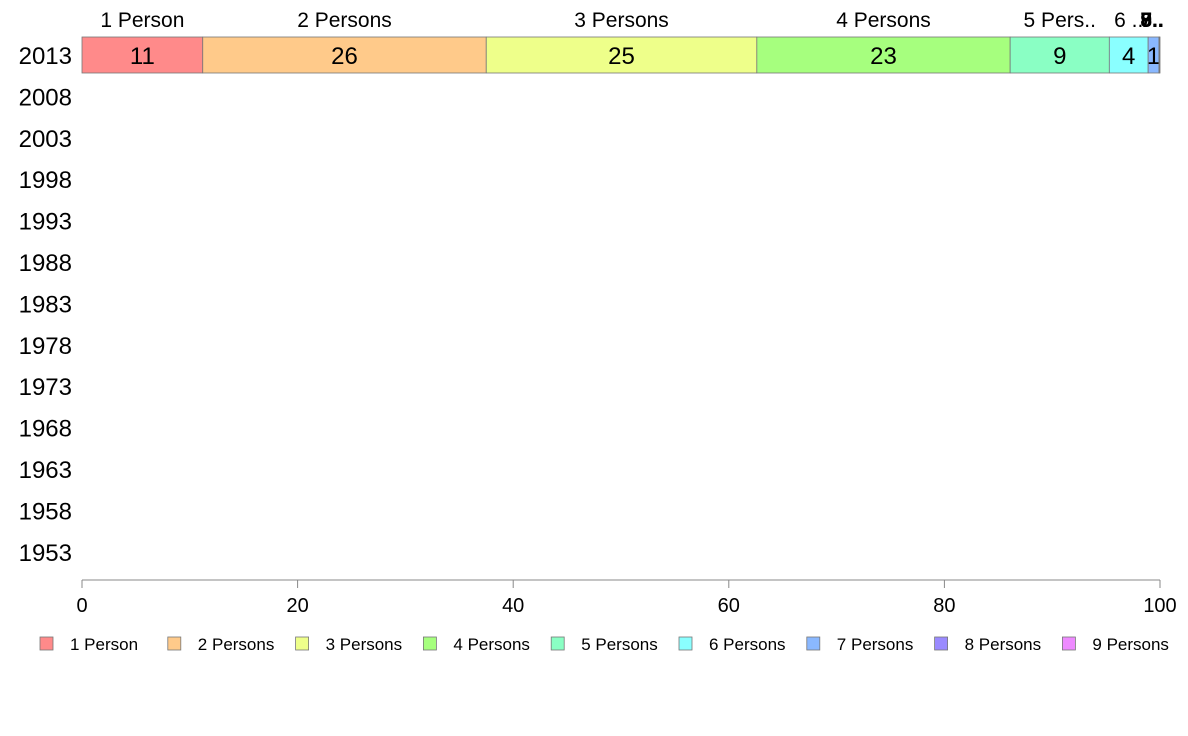 The image size is (1188, 736). Describe the element at coordinates (45, 139) in the screenshot. I see `y-tick-label: 2003` at that location.